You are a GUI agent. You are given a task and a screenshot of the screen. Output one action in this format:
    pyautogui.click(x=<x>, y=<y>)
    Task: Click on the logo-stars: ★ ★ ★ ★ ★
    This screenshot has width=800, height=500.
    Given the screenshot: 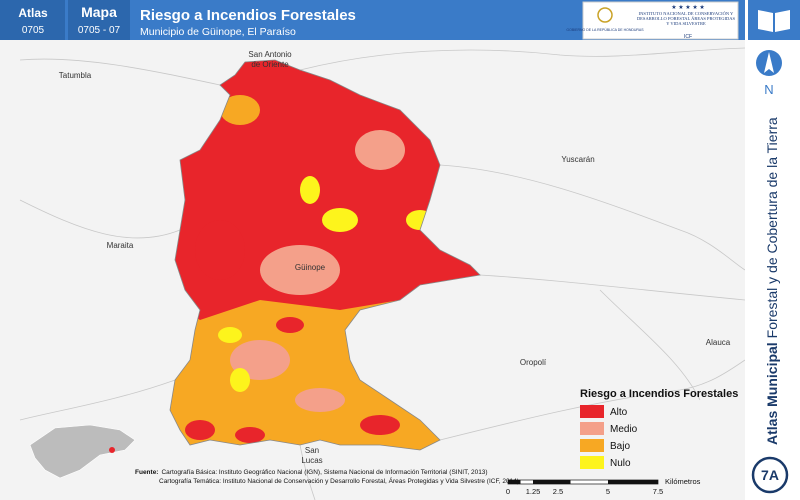 What is the action you would take?
    pyautogui.click(x=688, y=7)
    